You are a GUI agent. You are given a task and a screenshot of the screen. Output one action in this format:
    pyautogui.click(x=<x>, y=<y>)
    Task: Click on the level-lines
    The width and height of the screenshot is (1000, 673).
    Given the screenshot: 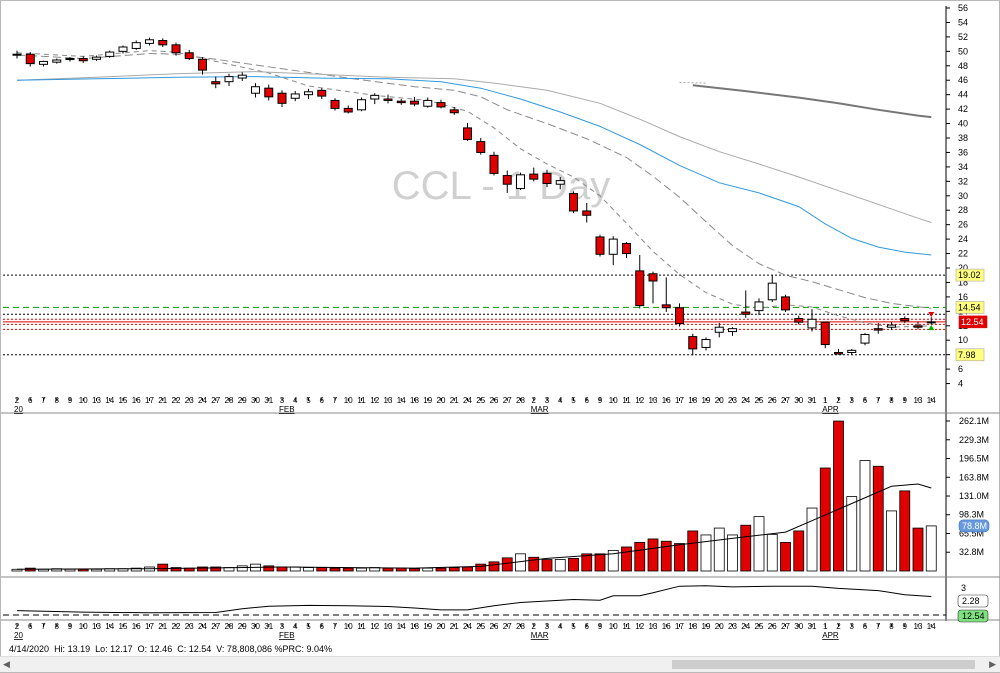 What is the action you would take?
    pyautogui.click(x=474, y=315)
    